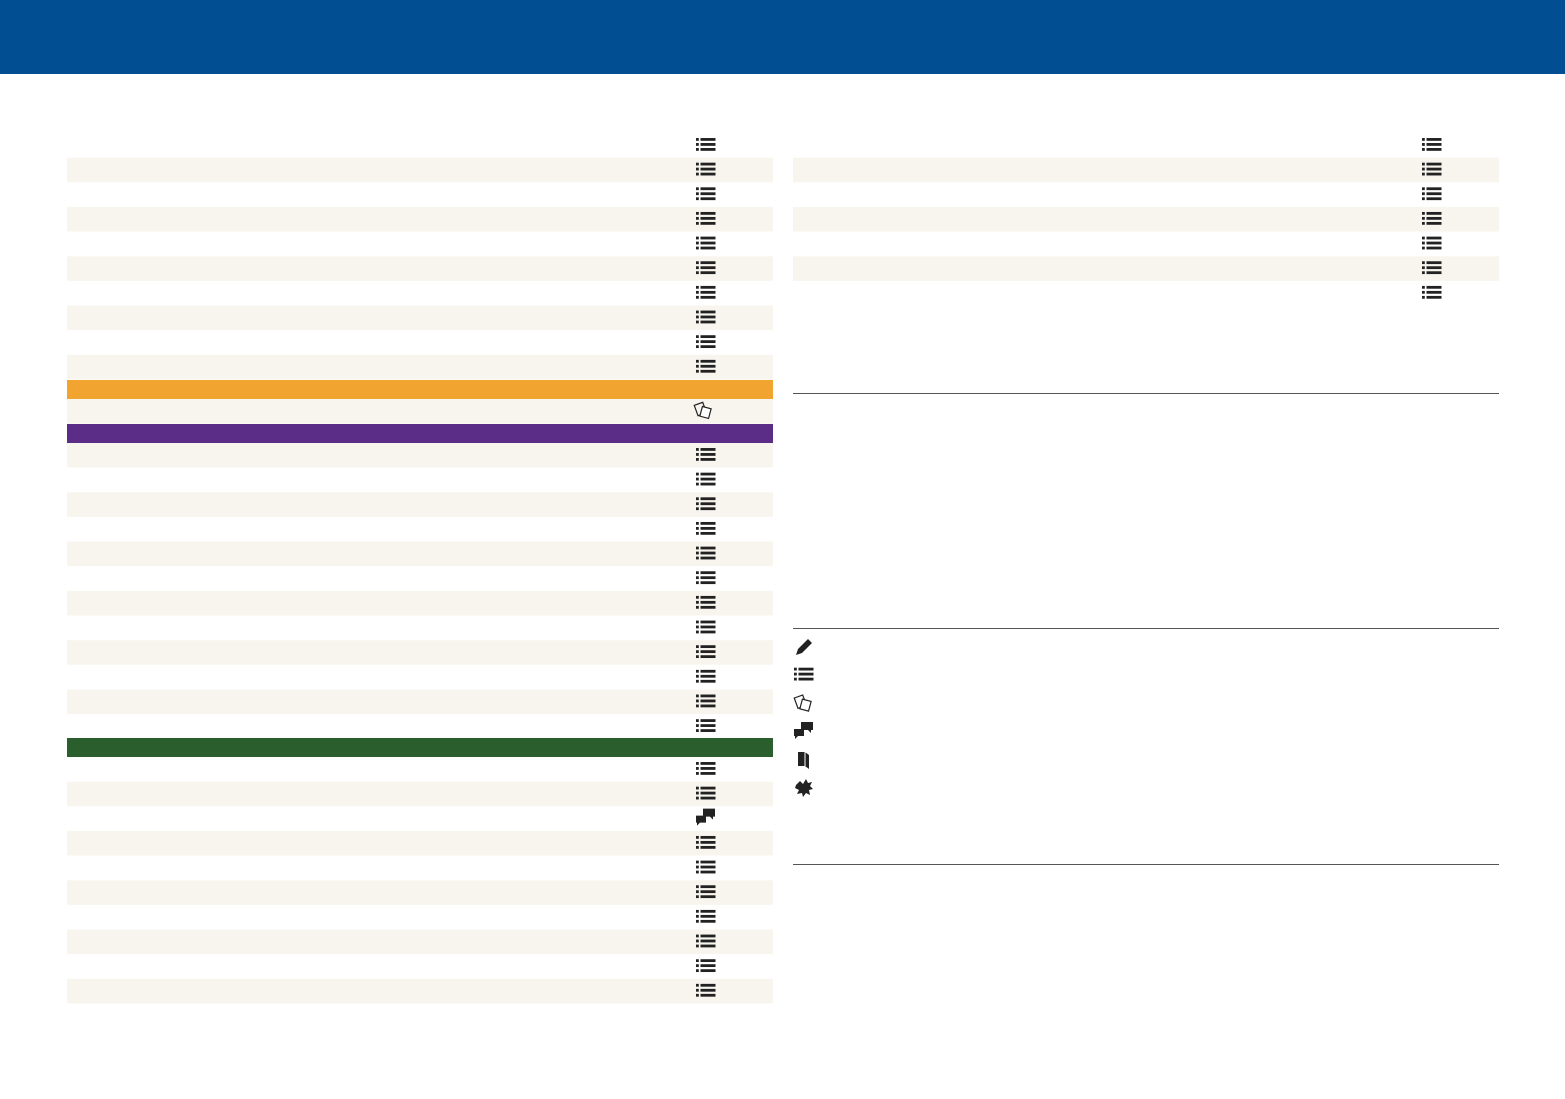  What do you see at coordinates (701, 820) in the screenshot?
I see `icon-bubble` at bounding box center [701, 820].